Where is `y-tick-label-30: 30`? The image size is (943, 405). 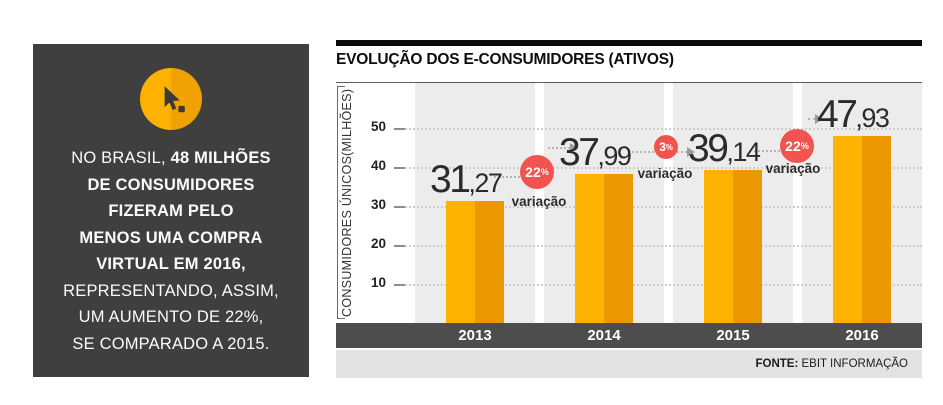 y-tick-label-30: 30 is located at coordinates (378, 204).